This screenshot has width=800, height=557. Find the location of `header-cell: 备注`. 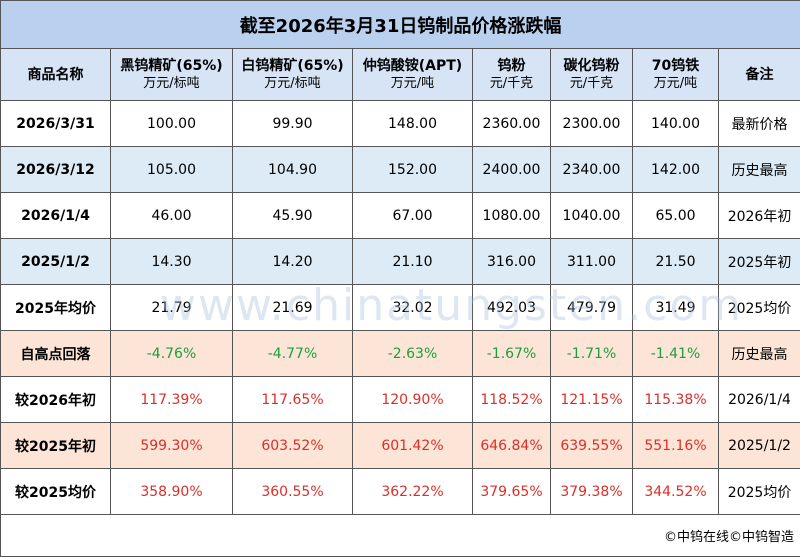

header-cell: 备注 is located at coordinates (759, 75).